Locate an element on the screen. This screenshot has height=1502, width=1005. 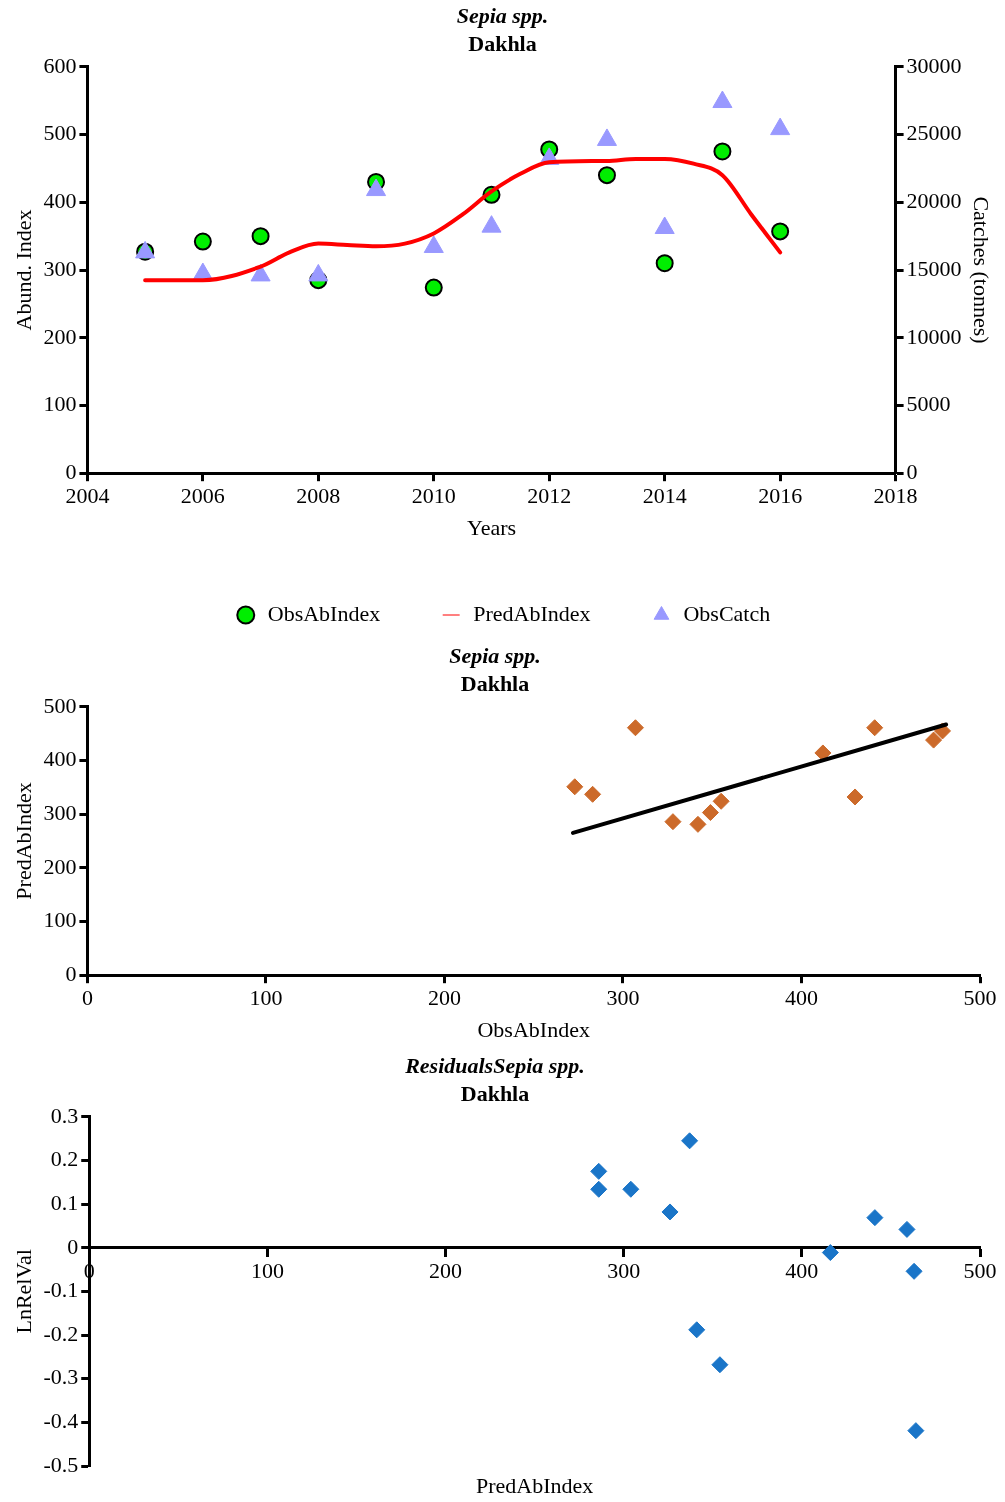
y2-tick-label: 20000 is located at coordinates (934, 201).